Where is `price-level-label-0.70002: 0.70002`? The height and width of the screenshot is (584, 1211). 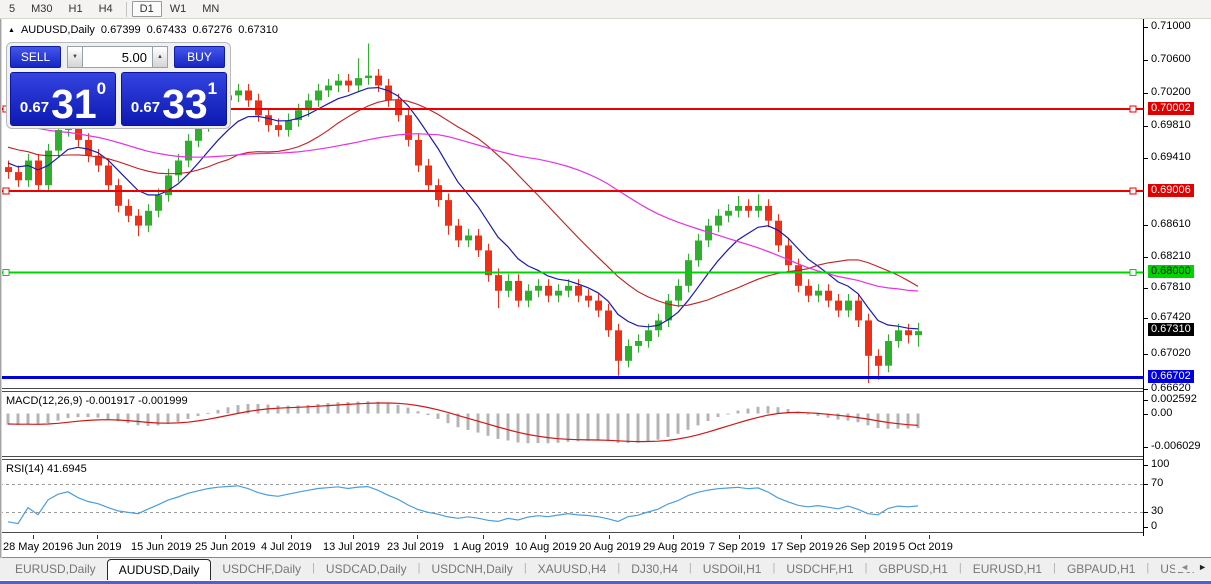 price-level-label-0.70002: 0.70002 is located at coordinates (1171, 108).